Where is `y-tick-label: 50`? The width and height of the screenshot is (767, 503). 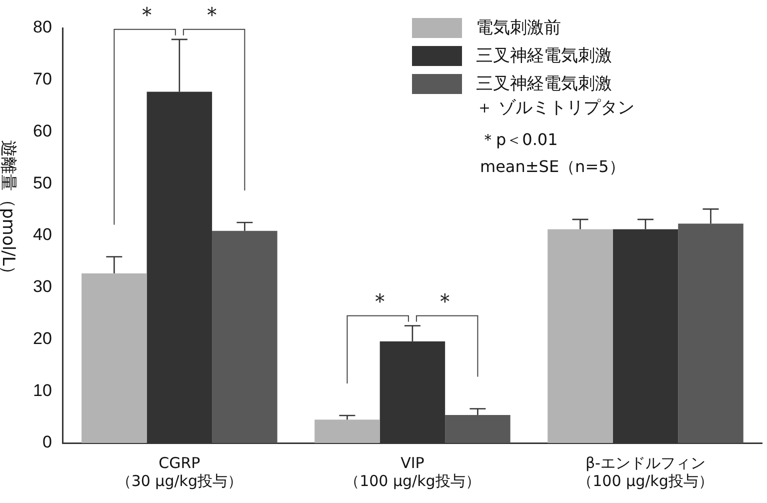 y-tick-label: 50 is located at coordinates (42, 182).